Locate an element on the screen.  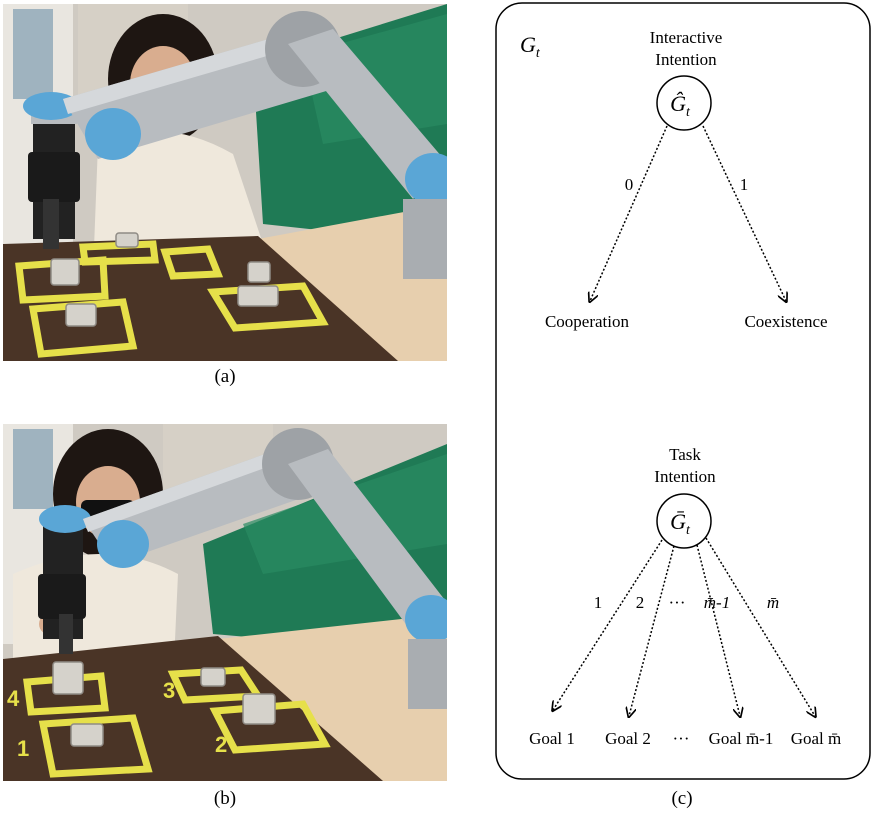
interactive-node-label: Ĝt is located at coordinates (680, 105).